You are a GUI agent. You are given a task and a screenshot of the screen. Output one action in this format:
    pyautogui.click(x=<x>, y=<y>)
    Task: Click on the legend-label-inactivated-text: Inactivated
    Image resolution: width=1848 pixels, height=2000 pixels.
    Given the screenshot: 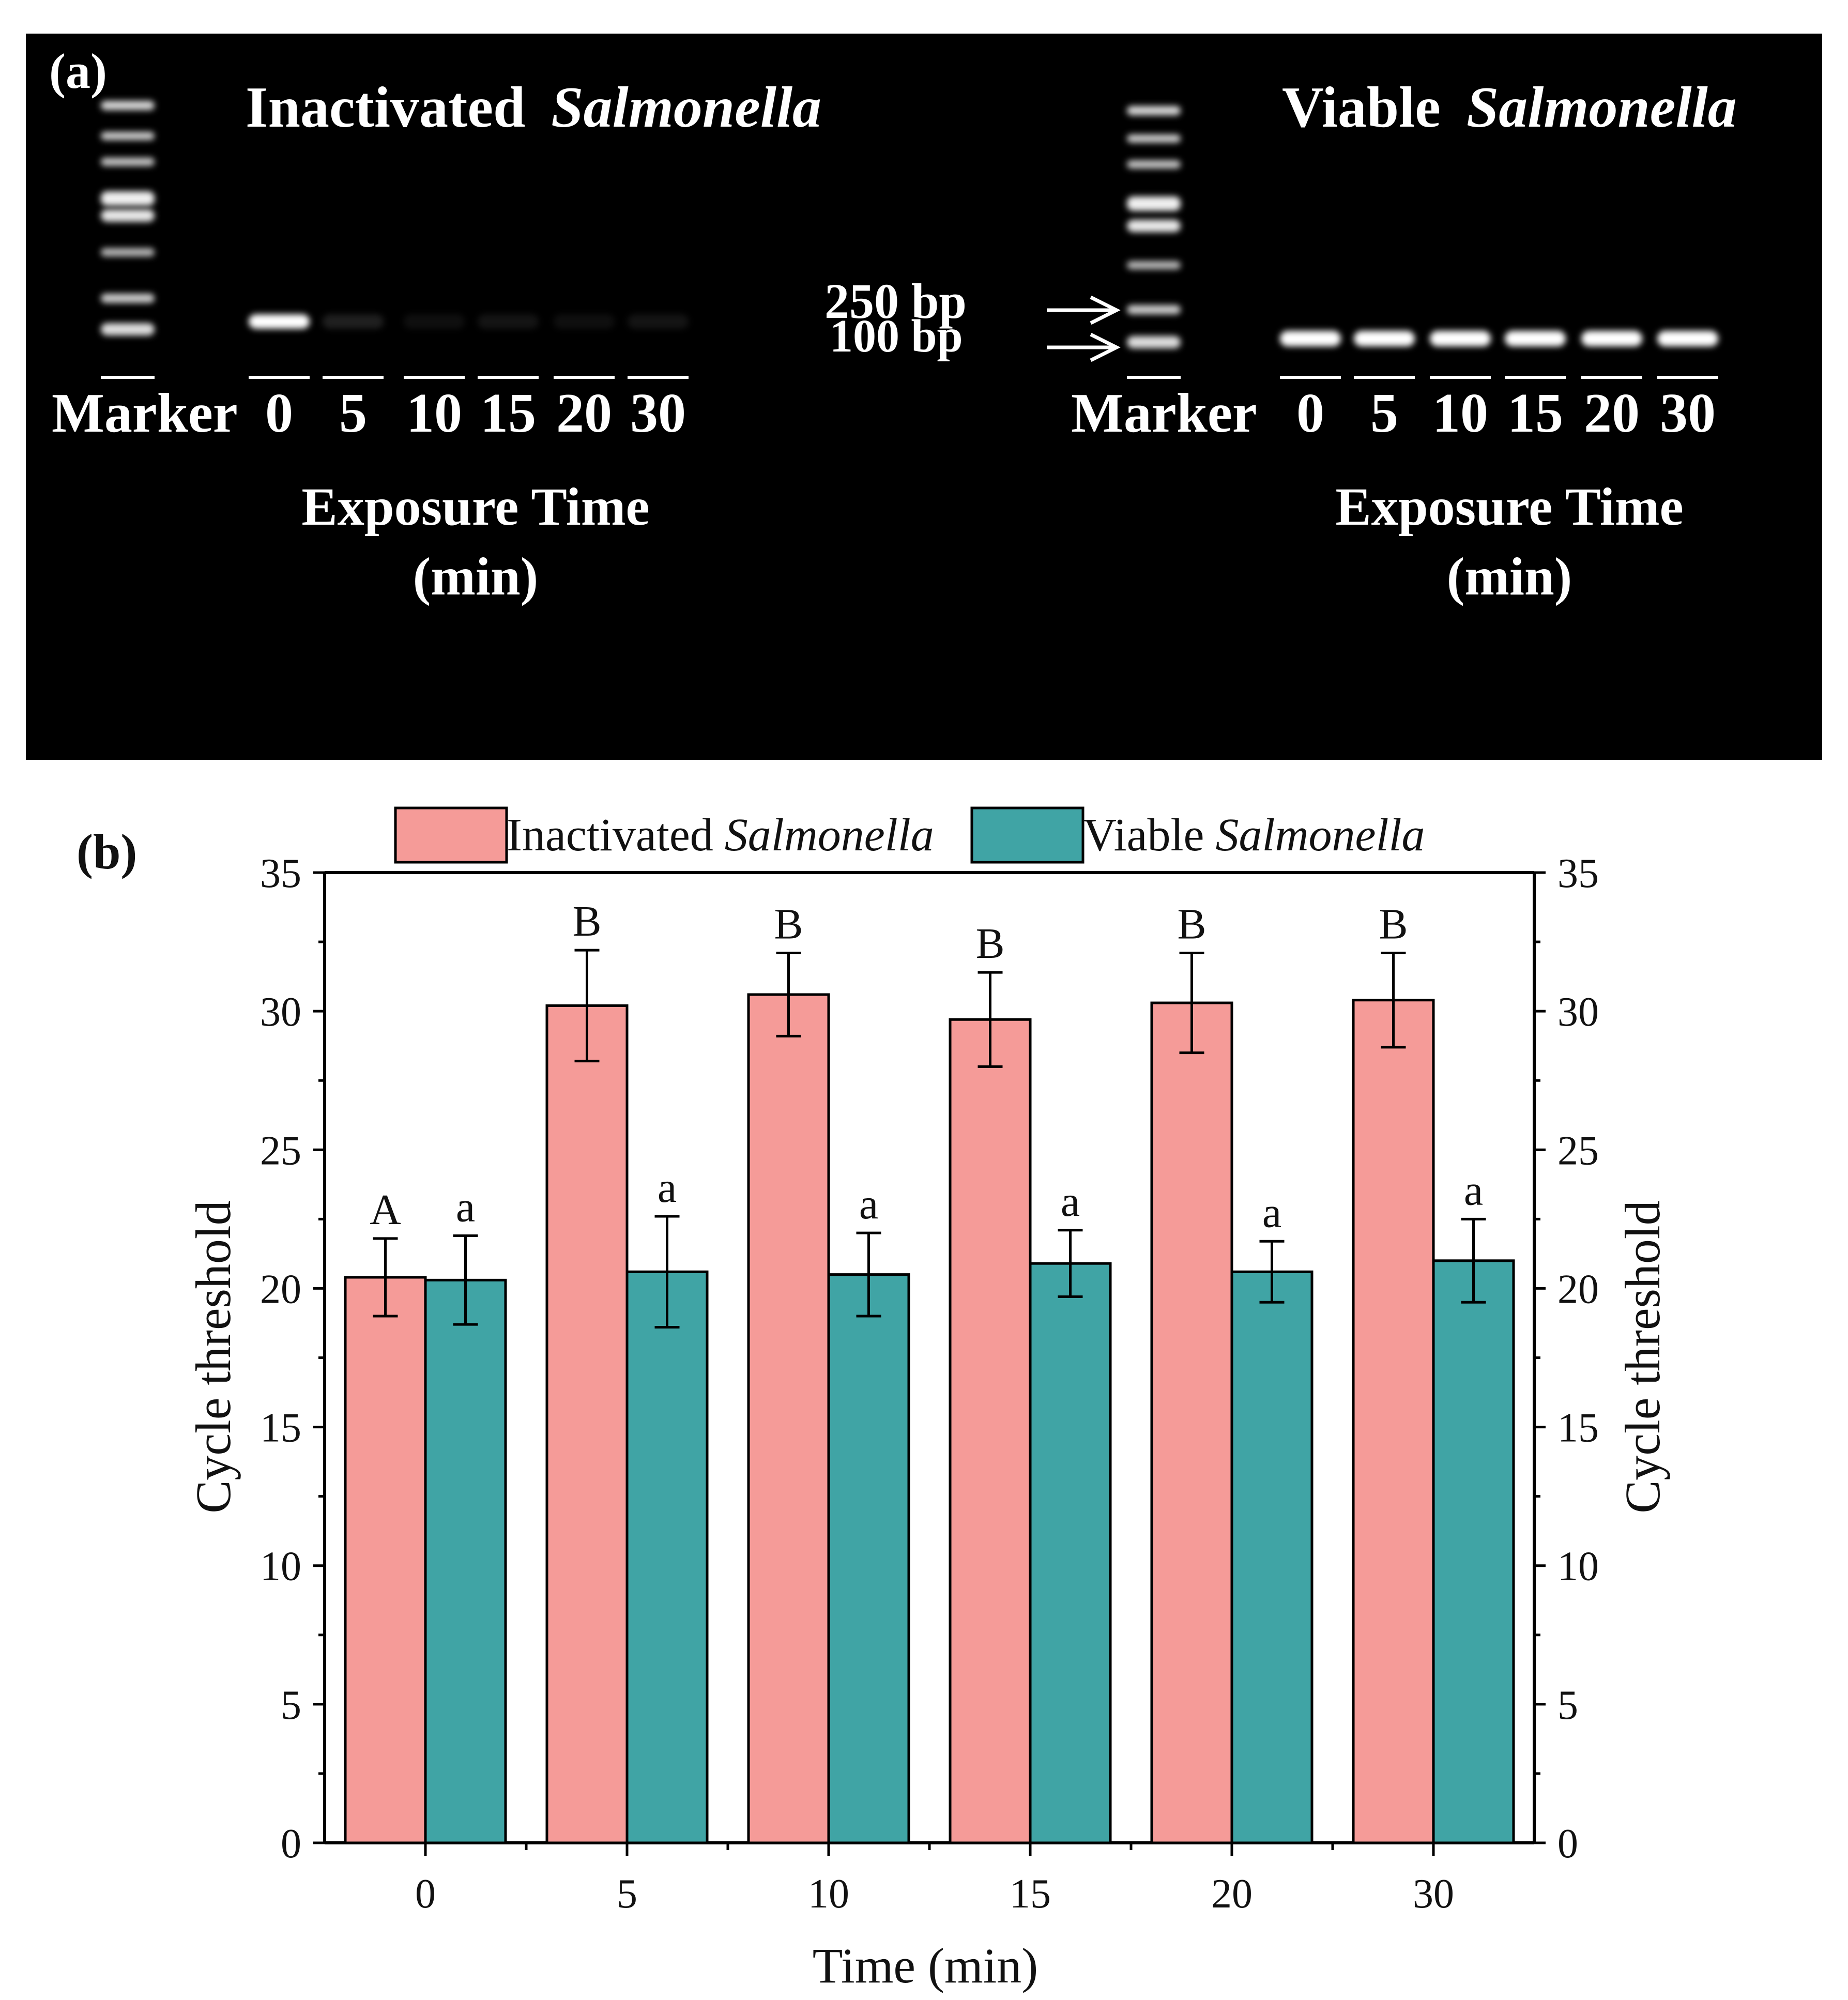 What is the action you would take?
    pyautogui.click(x=610, y=835)
    